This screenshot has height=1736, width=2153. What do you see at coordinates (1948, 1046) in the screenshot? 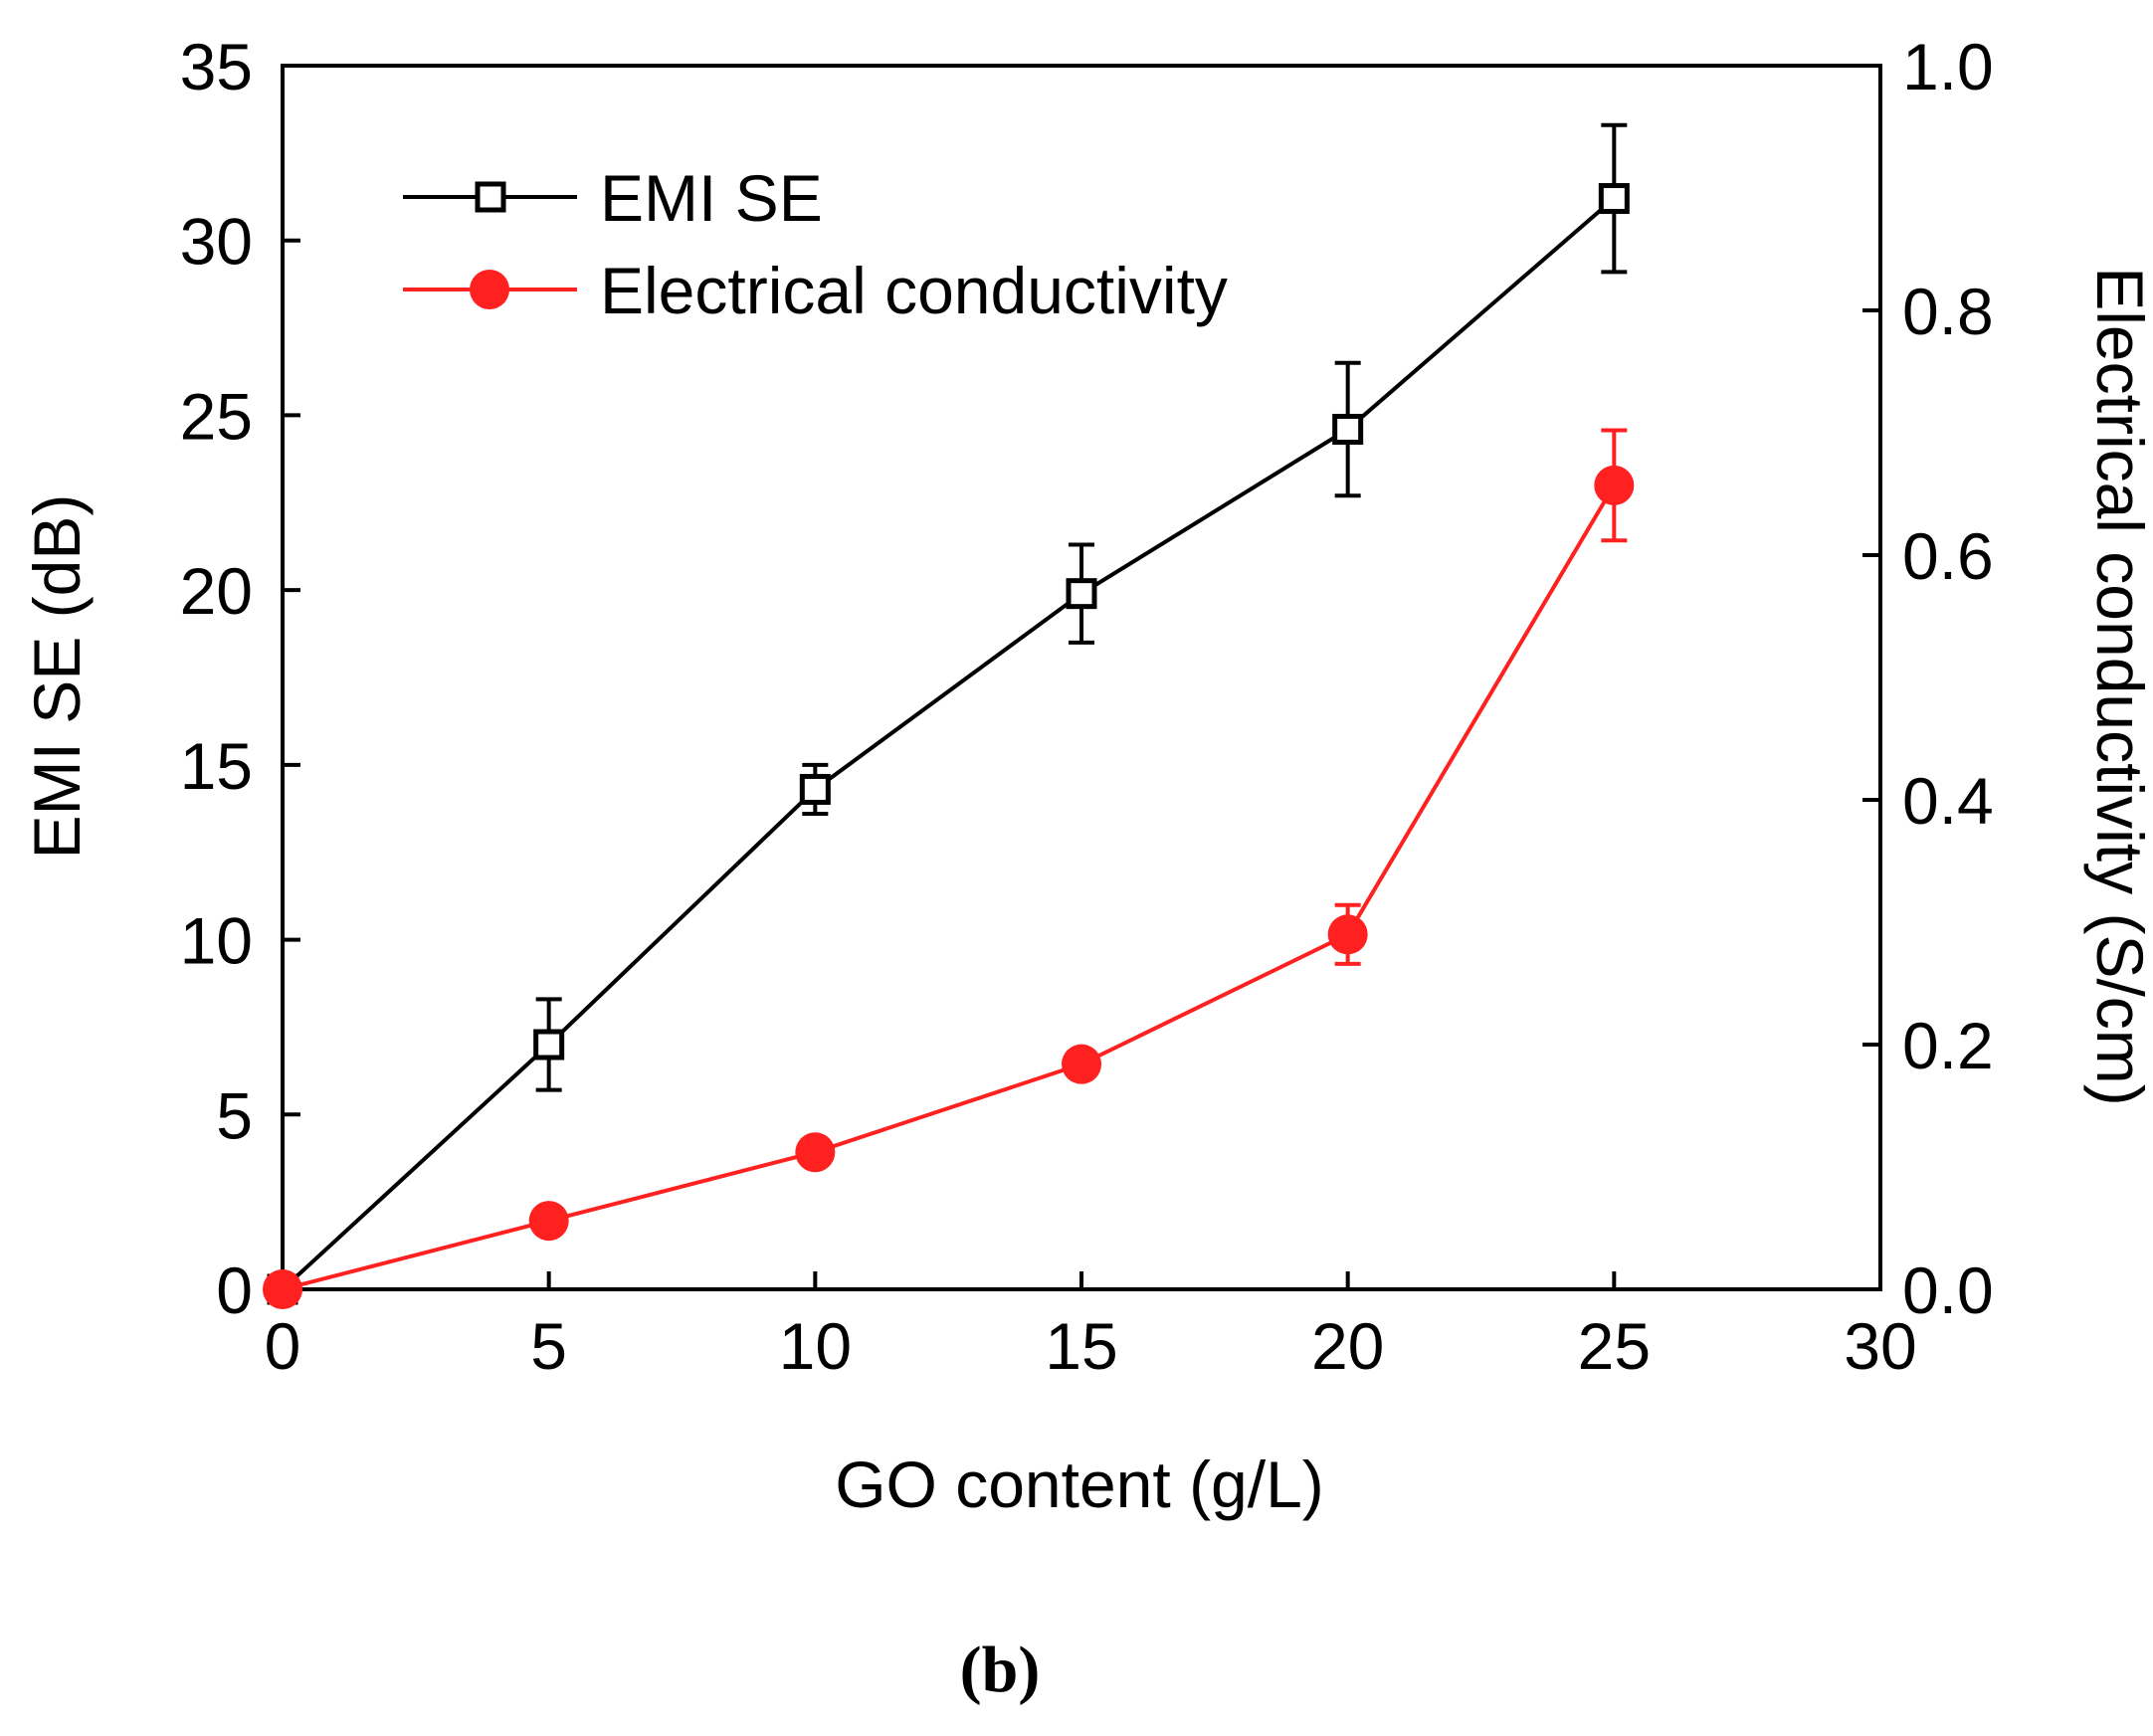
I see `y-right-tick-label: 0.2` at bounding box center [1948, 1046].